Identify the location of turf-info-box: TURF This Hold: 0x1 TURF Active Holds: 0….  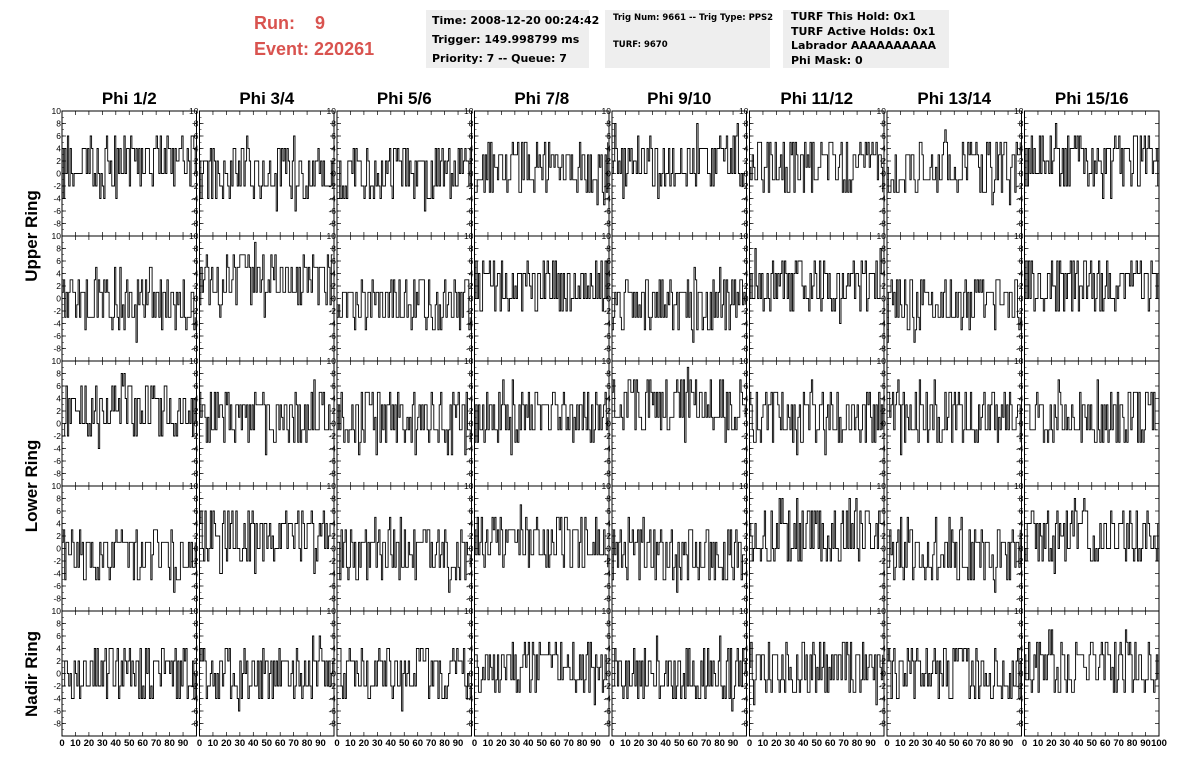
(866, 39).